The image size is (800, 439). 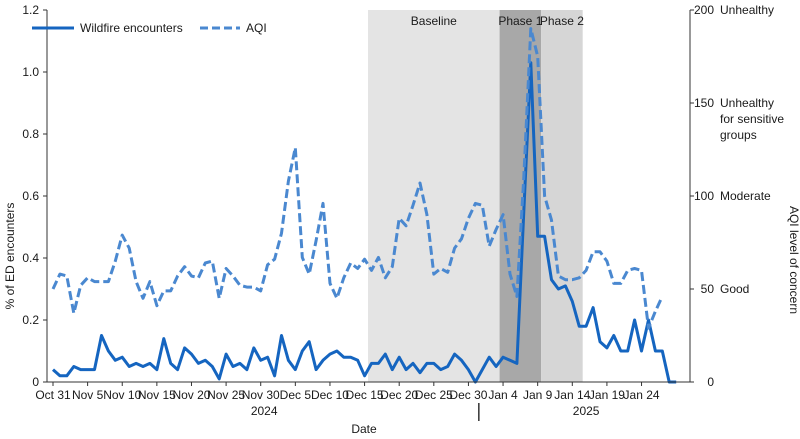 I want to click on period-label-baseline: Baseline, so click(x=434, y=21).